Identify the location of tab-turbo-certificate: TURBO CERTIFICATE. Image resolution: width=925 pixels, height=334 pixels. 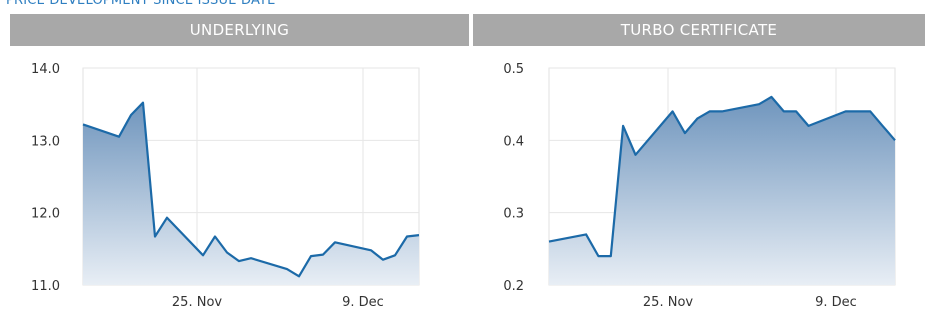
(699, 30).